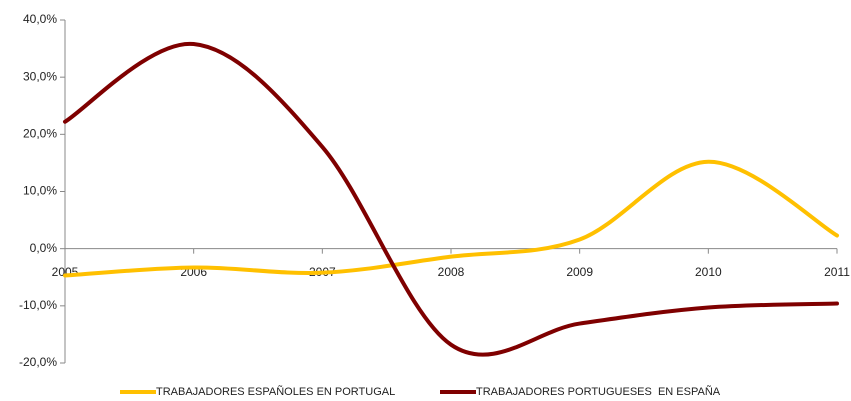  Describe the element at coordinates (275, 391) in the screenshot. I see `legend-text: TRABAJADORES ESPAÑOLES EN PORTUGAL` at that location.